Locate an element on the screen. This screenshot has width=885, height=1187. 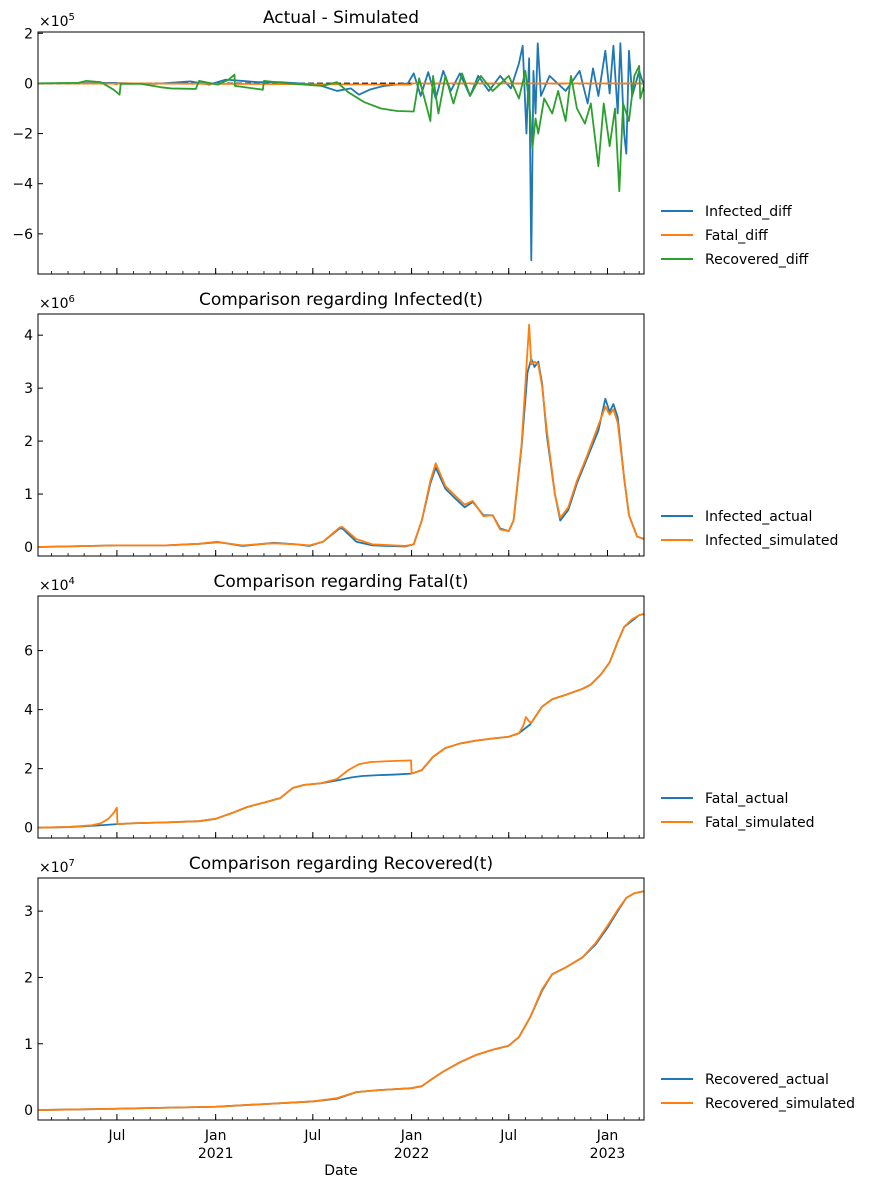
x-axis-label: Date is located at coordinates (340, 1171).